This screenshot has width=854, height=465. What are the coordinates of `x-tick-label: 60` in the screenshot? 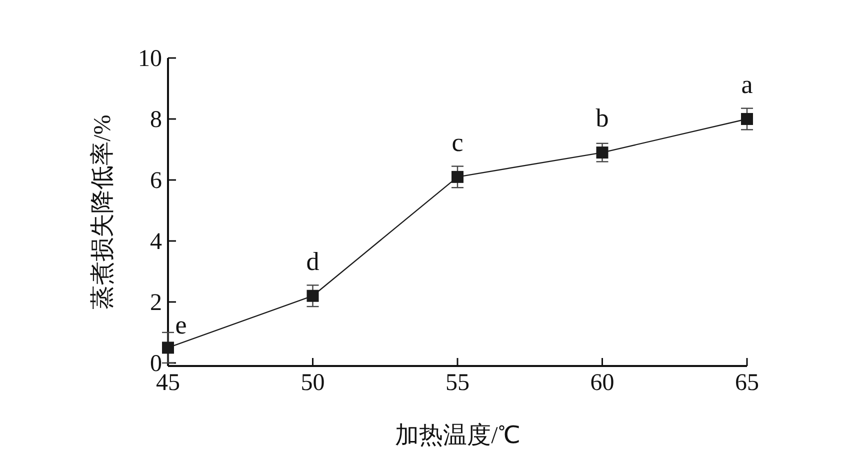 It's located at (602, 383).